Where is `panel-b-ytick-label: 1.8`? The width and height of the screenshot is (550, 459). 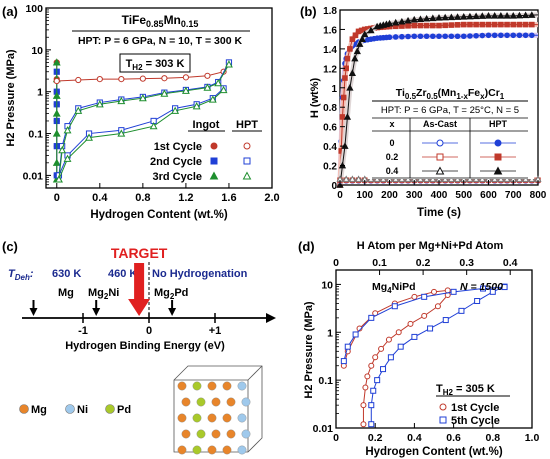
panel-b-ytick-label: 1.8 is located at coordinates (330, 11).